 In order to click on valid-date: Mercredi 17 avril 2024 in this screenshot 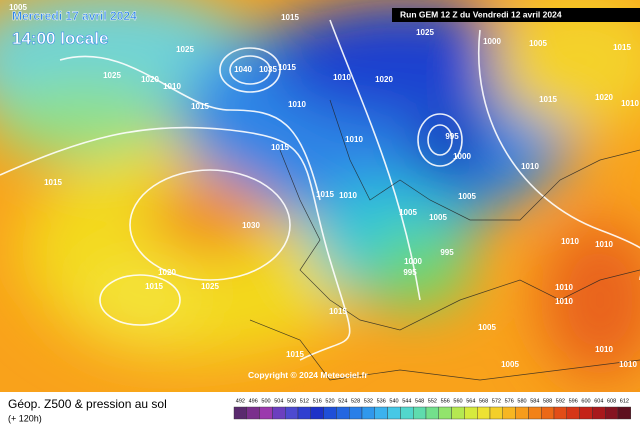, I will do `click(74, 16)`.